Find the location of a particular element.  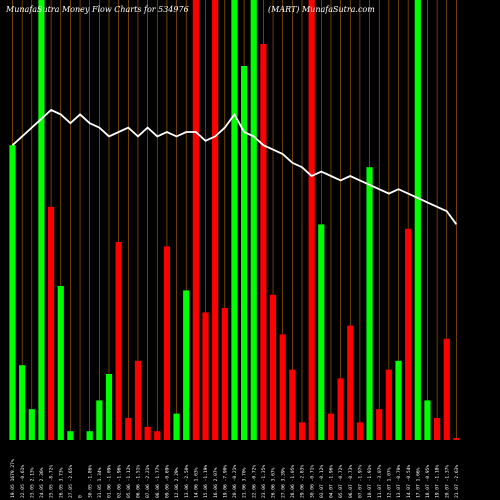

x-tick-label: 27.05 -2.65% is located at coordinates (71, 481).